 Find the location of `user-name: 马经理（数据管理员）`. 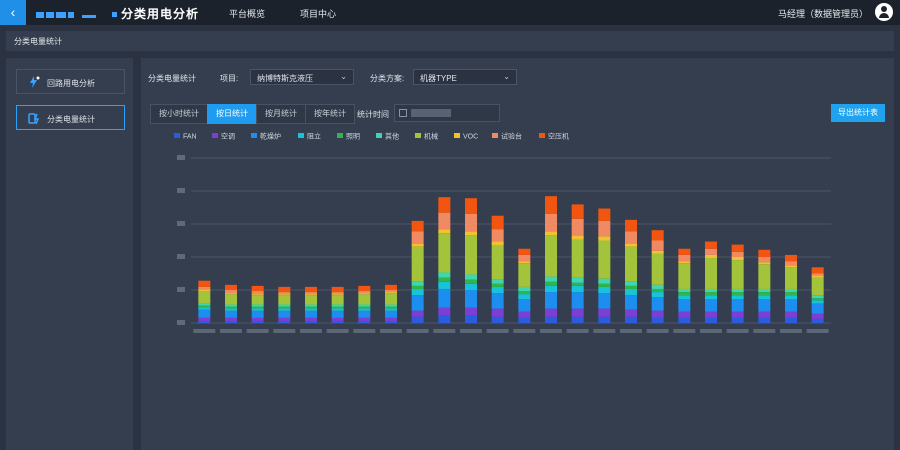

user-name: 马经理（数据管理员） is located at coordinates (822, 14).